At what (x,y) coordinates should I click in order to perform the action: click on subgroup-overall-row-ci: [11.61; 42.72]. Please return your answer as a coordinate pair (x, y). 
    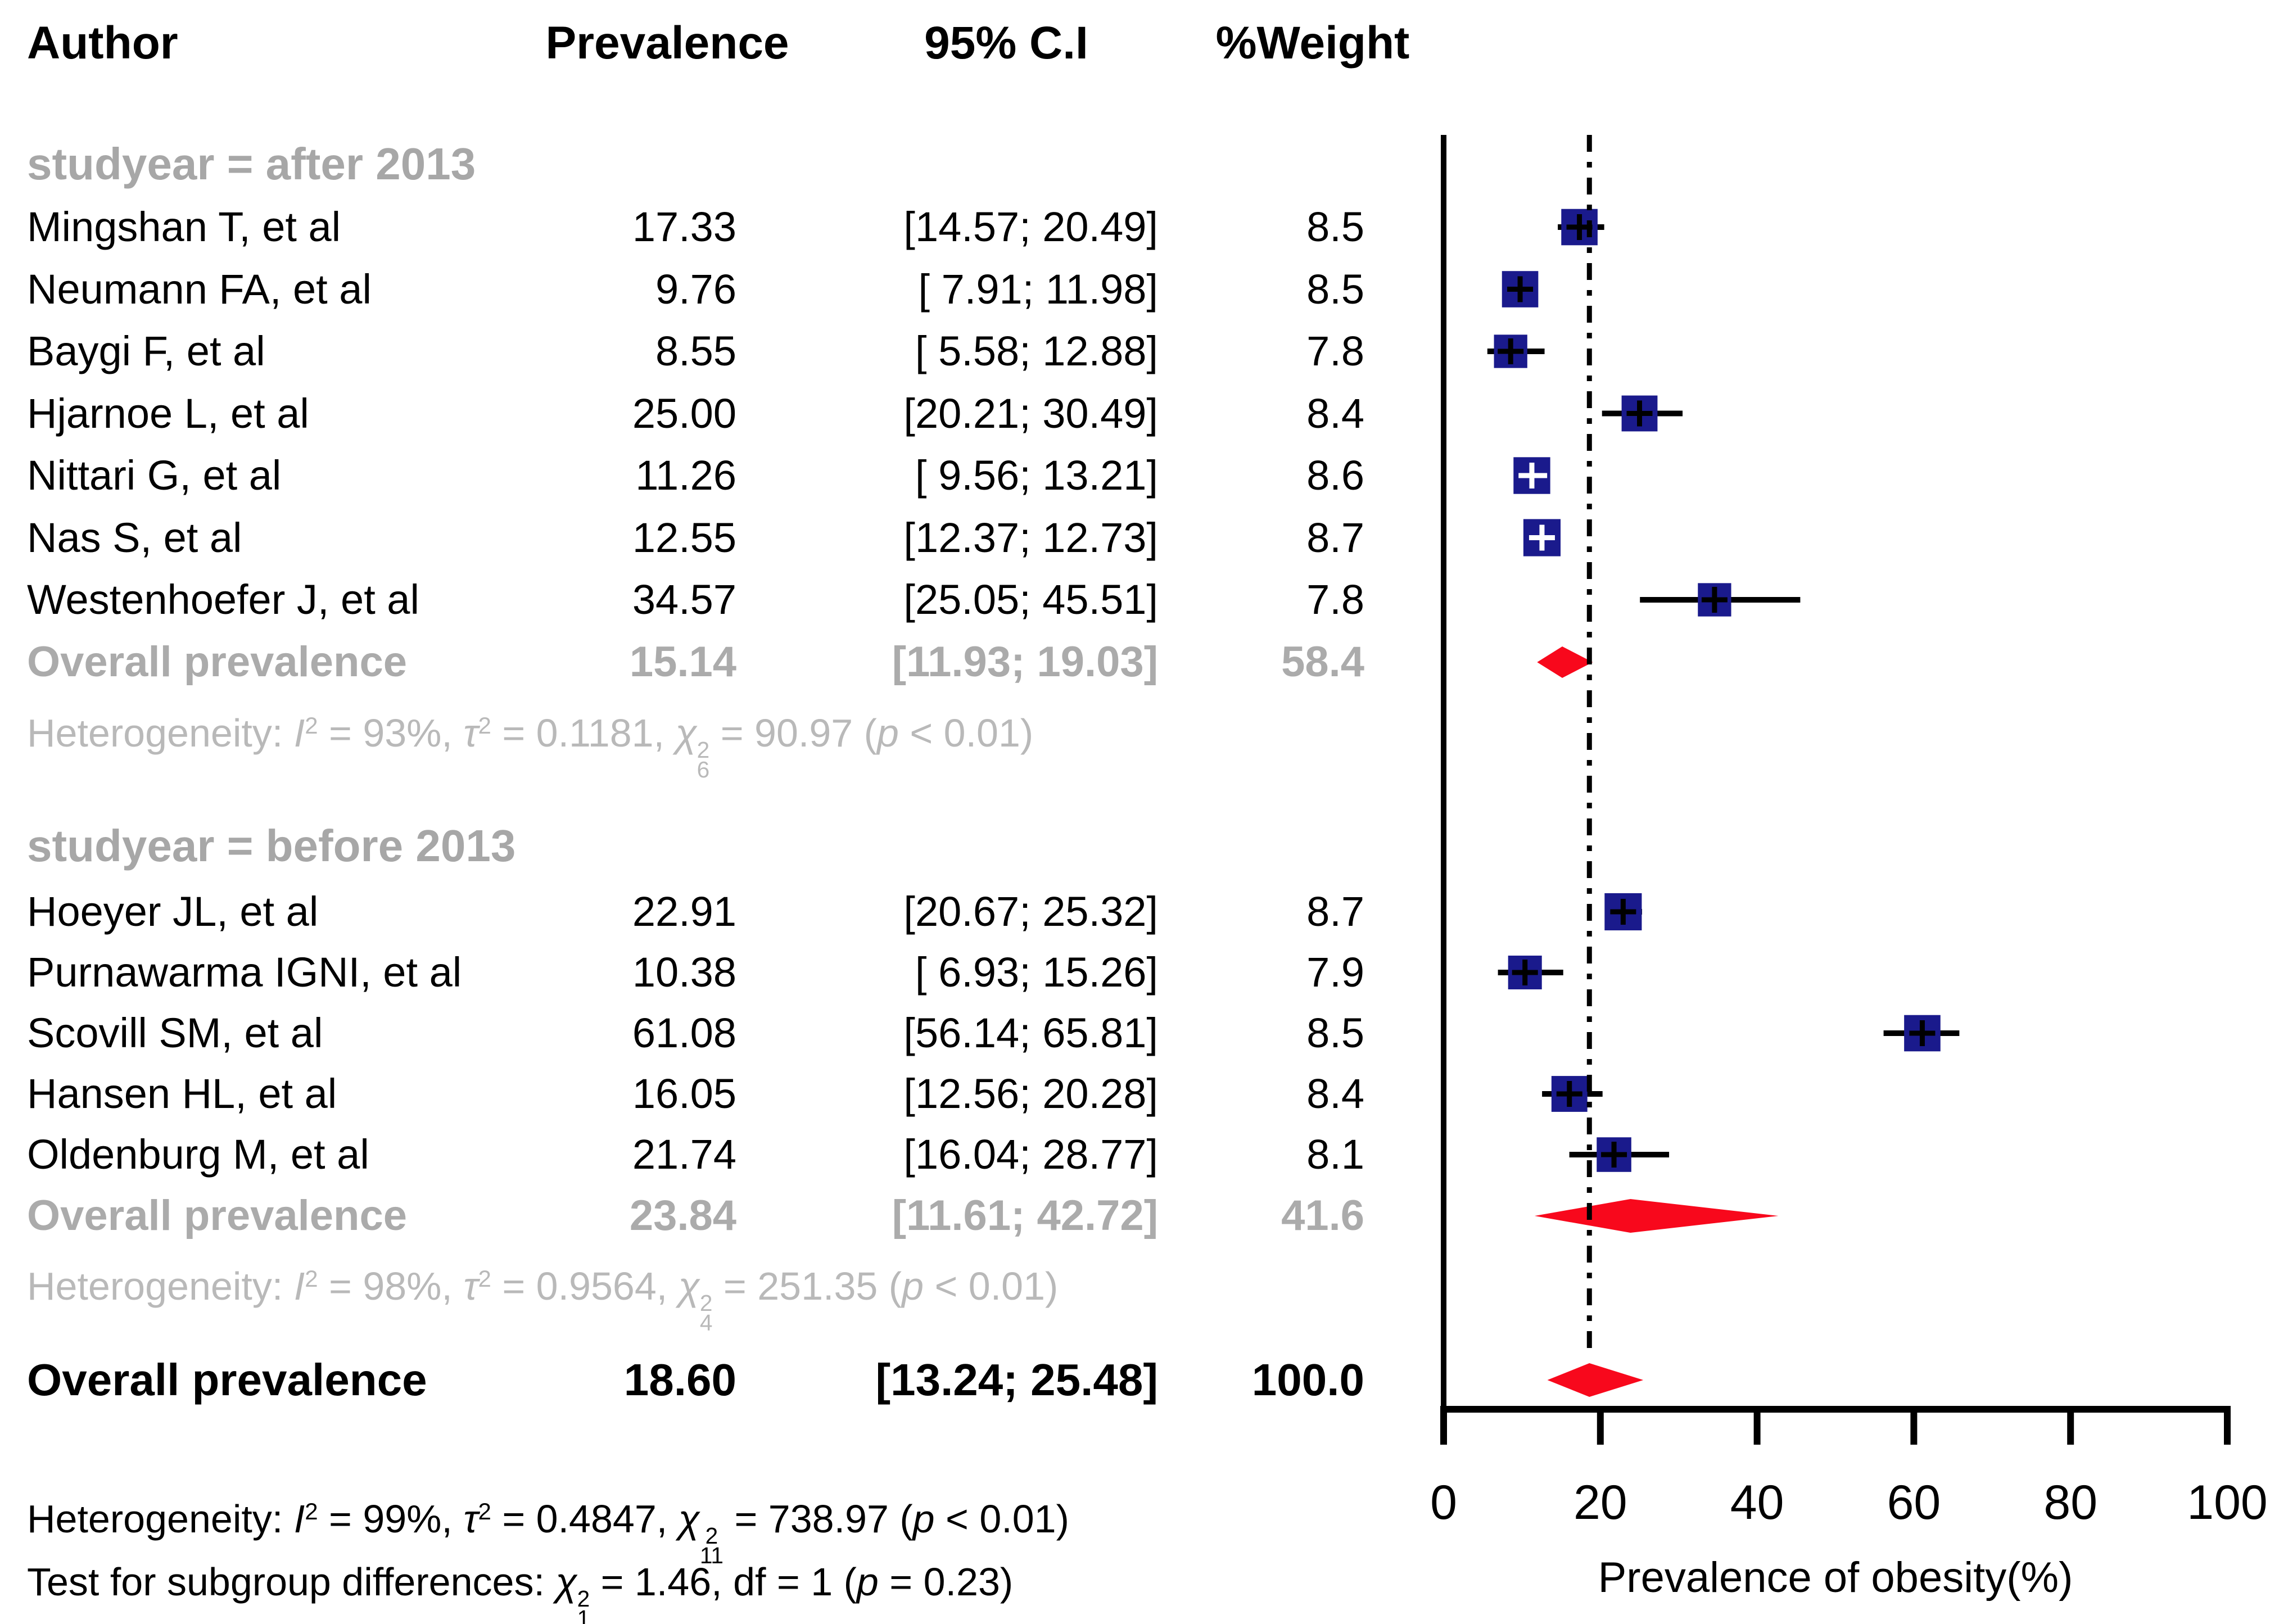
    Looking at the image, I should click on (1025, 1216).